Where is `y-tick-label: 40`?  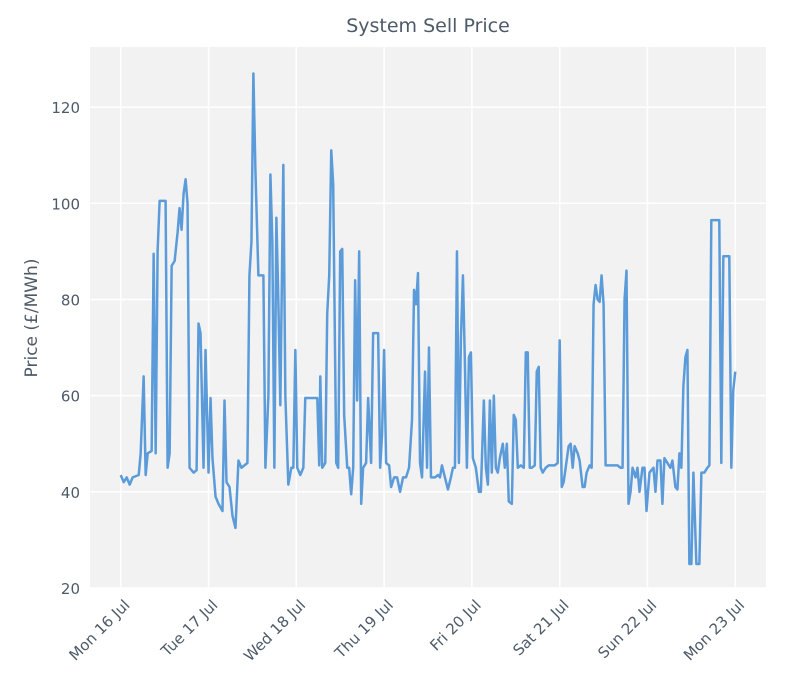
y-tick-label: 40 is located at coordinates (70, 493).